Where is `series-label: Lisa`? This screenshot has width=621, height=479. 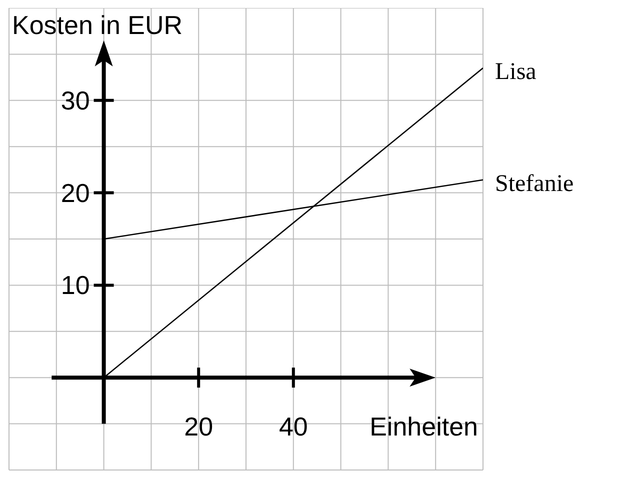 series-label: Lisa is located at coordinates (516, 72).